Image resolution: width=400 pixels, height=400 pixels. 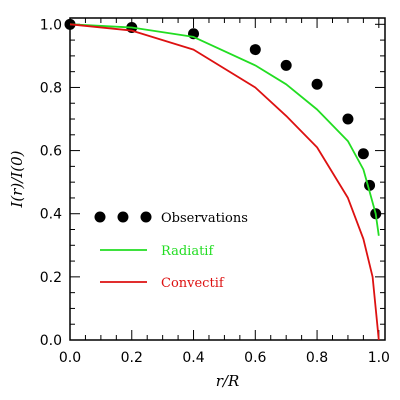 What do you see at coordinates (187, 251) in the screenshot?
I see `legend-label-radiatif: Radiatif` at bounding box center [187, 251].